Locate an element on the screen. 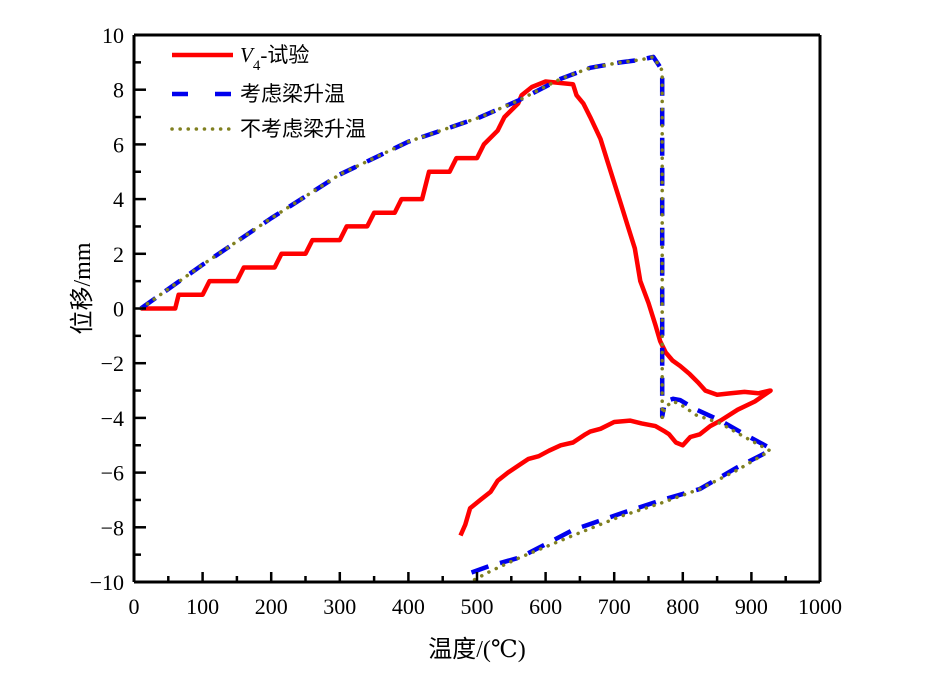 The height and width of the screenshot is (680, 925). y-tick-label: 8 is located at coordinates (118, 90).